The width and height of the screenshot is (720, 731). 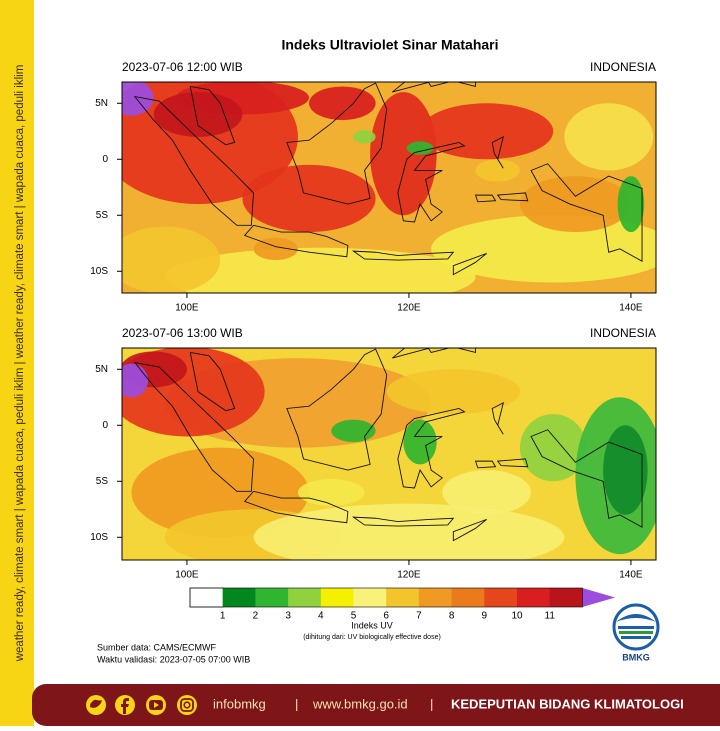 I want to click on instagram-glyph, so click(x=187, y=705).